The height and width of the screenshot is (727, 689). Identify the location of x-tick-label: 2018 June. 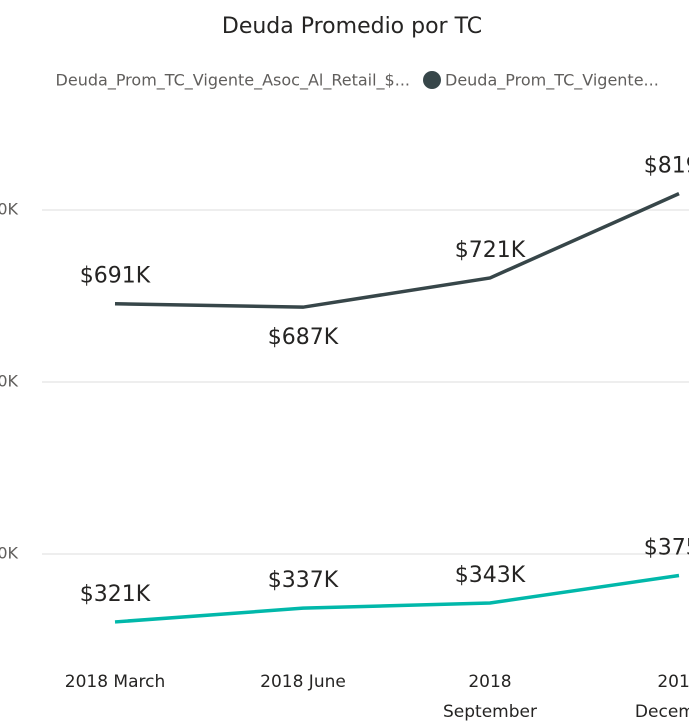
(303, 682).